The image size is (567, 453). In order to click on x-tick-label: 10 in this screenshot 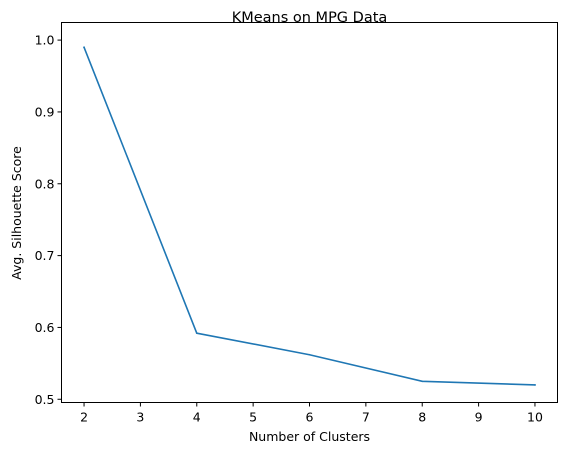, I will do `click(535, 417)`.